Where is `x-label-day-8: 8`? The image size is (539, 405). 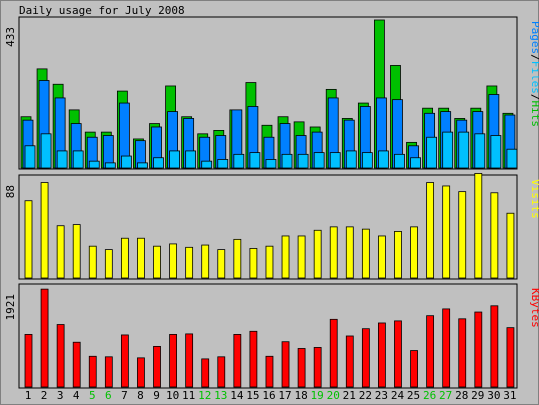 x-label-day-8: 8 is located at coordinates (140, 395).